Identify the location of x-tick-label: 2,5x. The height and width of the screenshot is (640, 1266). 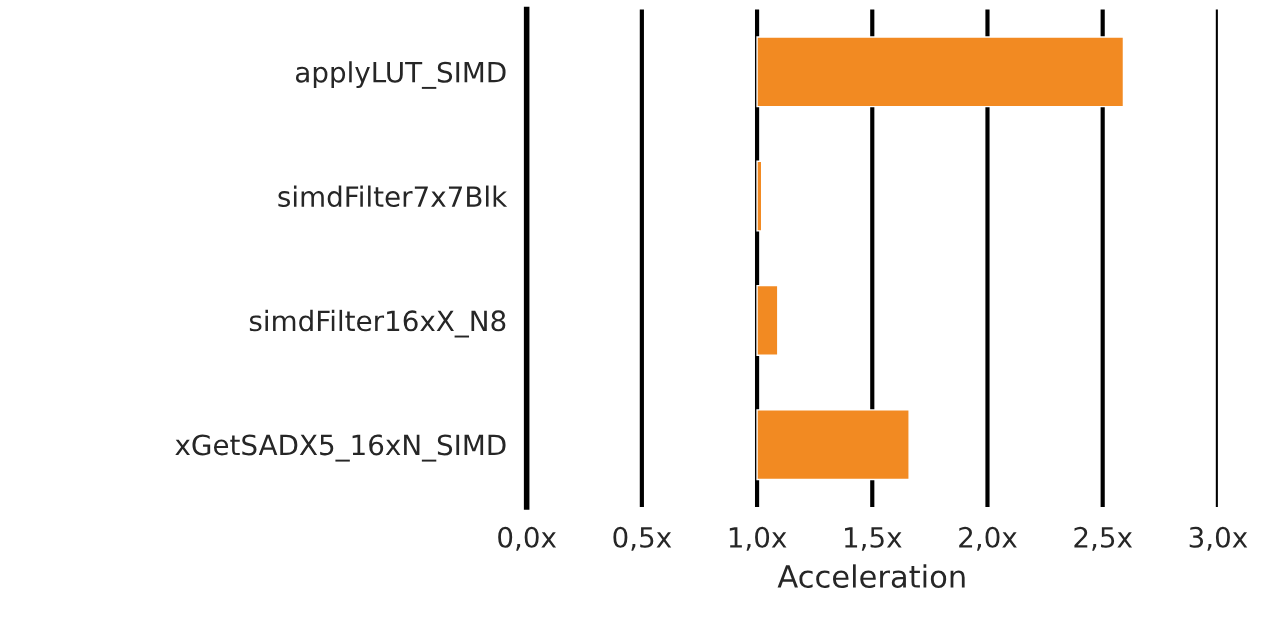
(1103, 538).